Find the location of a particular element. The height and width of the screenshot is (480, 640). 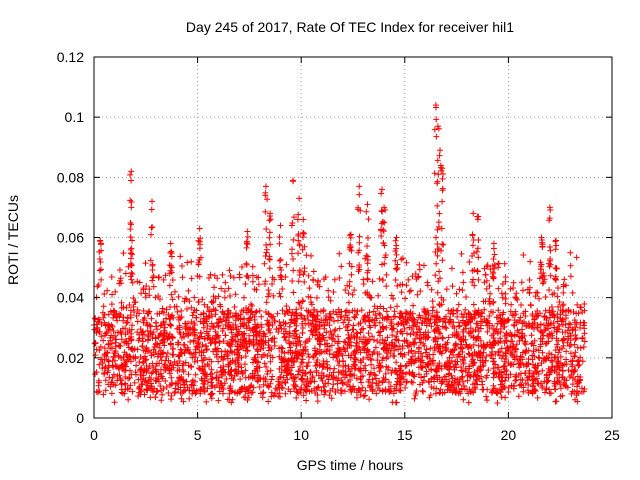

x-tick-label: 0 is located at coordinates (94, 435).